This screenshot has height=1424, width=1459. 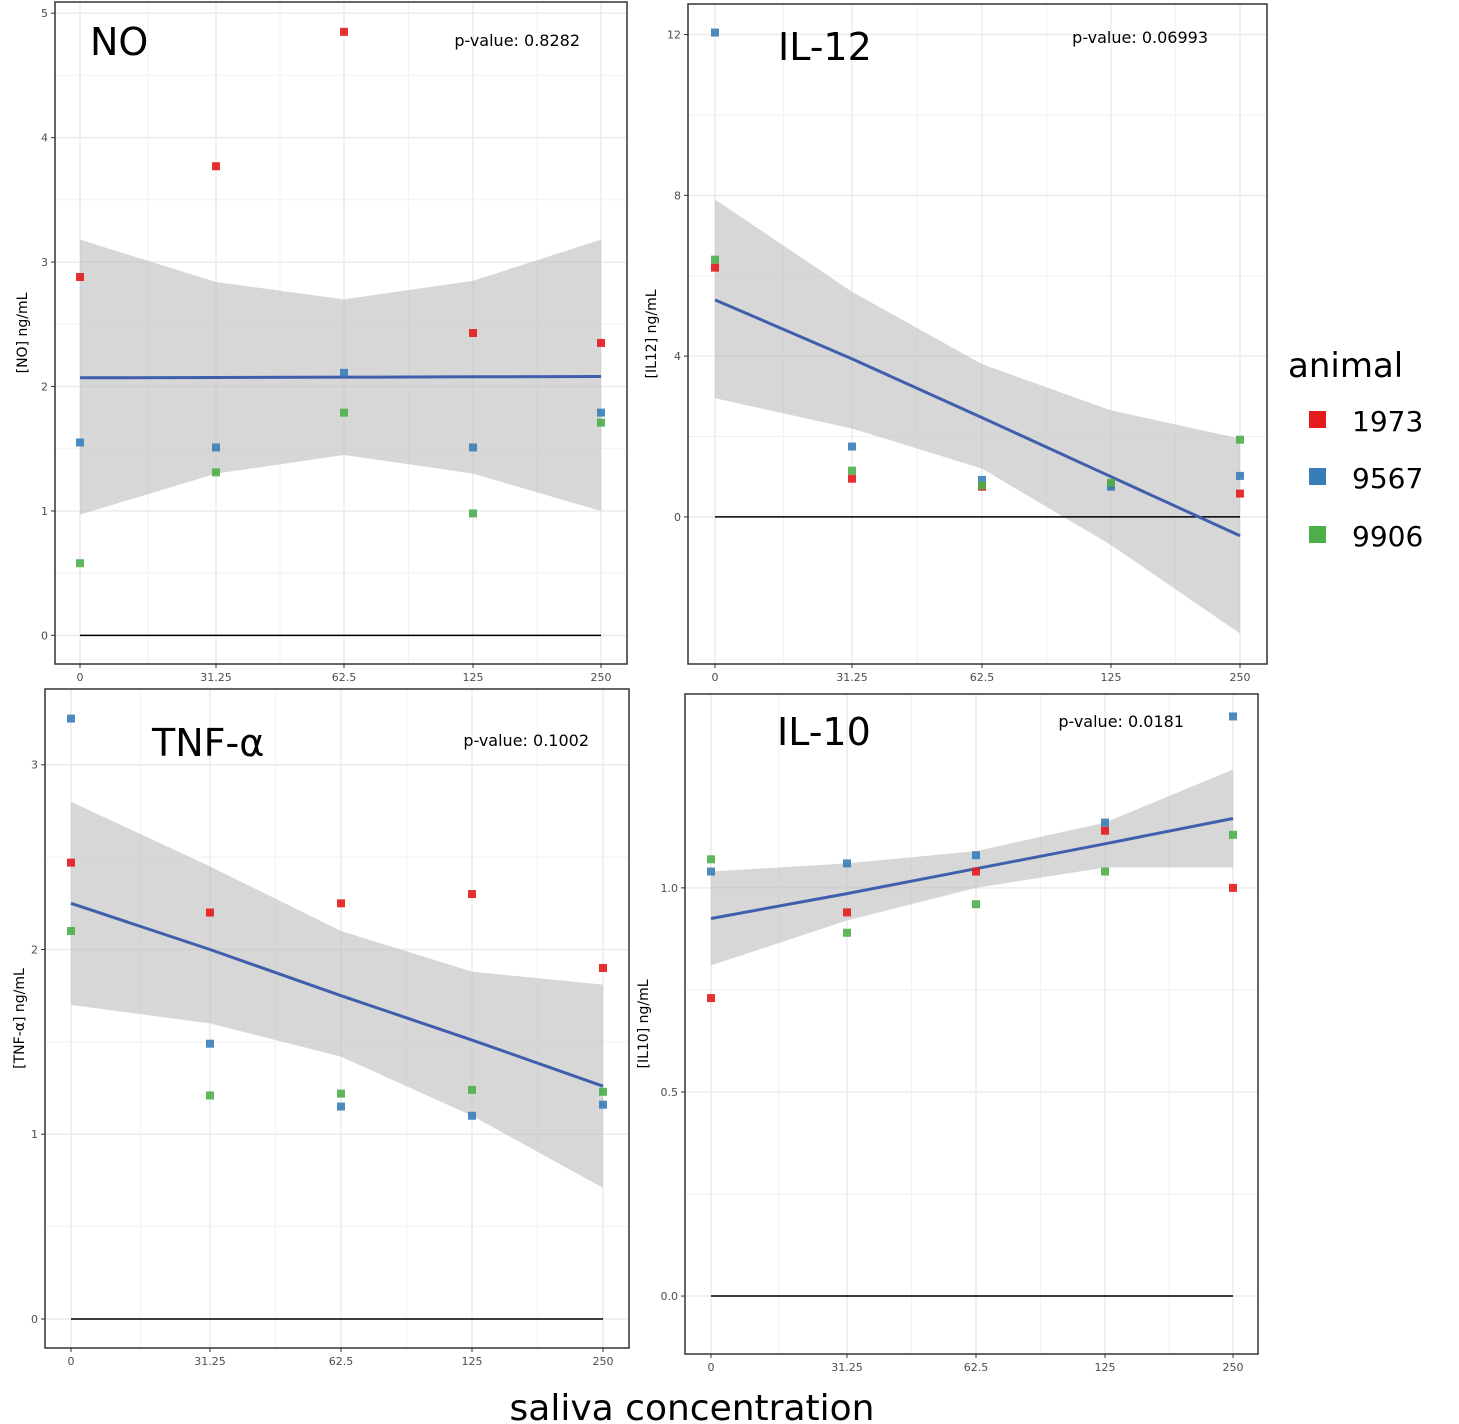 What do you see at coordinates (644, 1023) in the screenshot?
I see `y-axis-title: [IL10] ng/mL` at bounding box center [644, 1023].